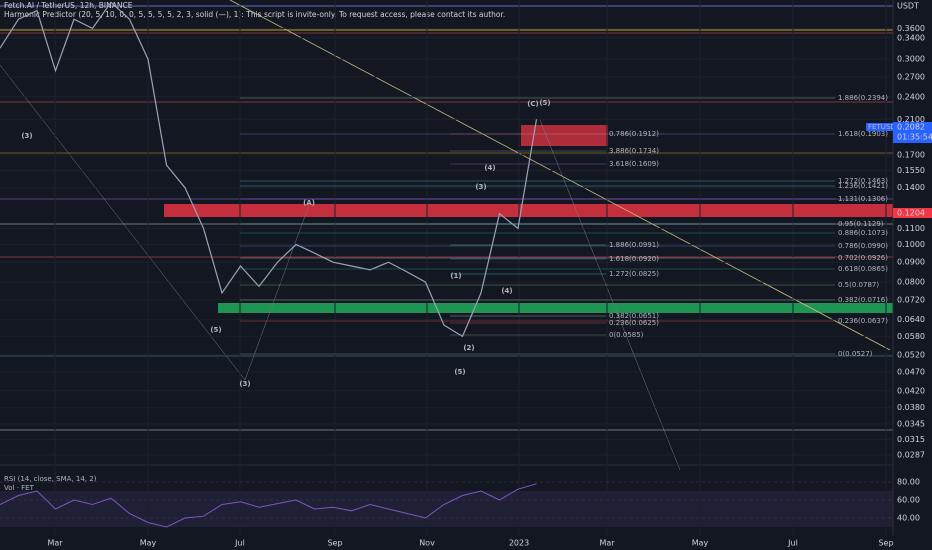 The image size is (932, 550). Describe the element at coordinates (911, 336) in the screenshot. I see `price-tick-label: 0.0580` at that location.